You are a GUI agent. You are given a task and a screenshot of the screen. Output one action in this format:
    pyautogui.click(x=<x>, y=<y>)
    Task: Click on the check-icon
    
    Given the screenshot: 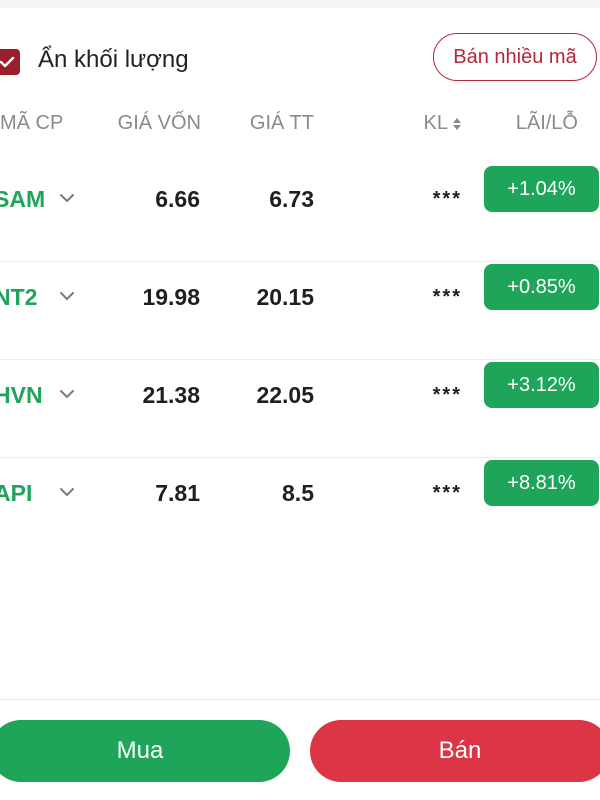 What is the action you would take?
    pyautogui.click(x=7, y=62)
    